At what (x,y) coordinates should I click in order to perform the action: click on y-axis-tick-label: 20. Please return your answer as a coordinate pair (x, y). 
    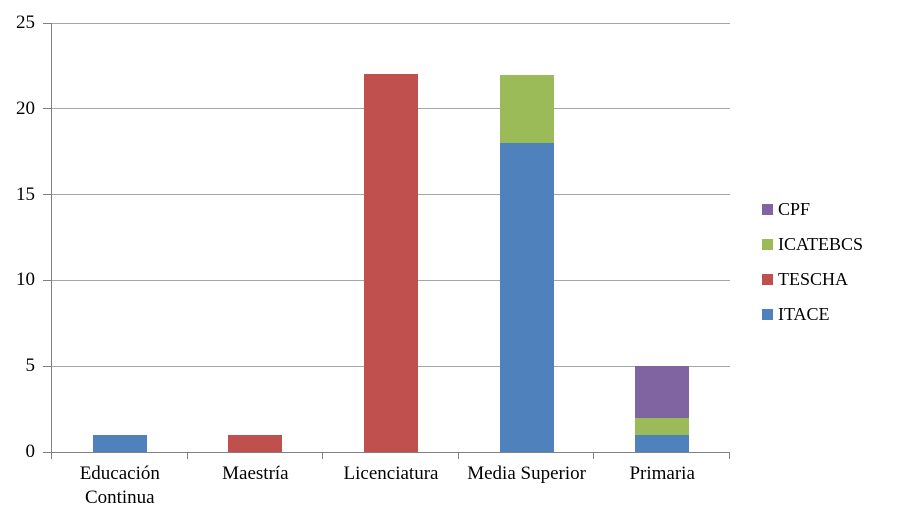
    Looking at the image, I should click on (25, 108).